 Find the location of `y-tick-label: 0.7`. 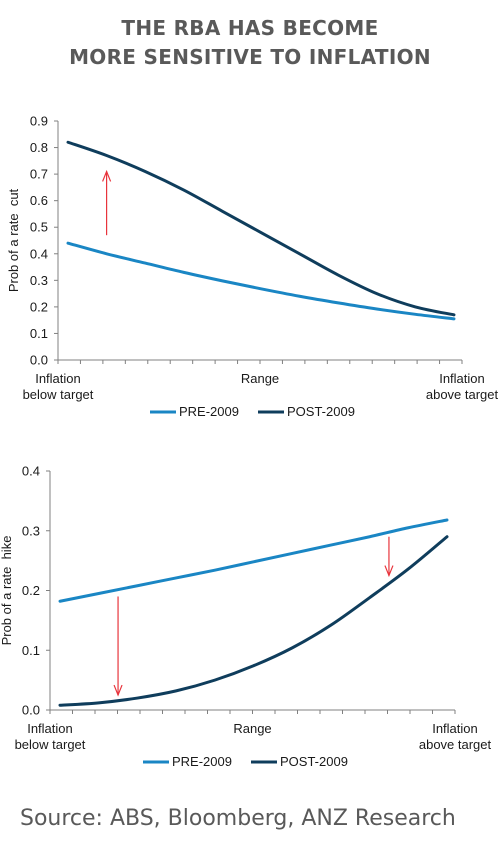

y-tick-label: 0.7 is located at coordinates (39, 174).